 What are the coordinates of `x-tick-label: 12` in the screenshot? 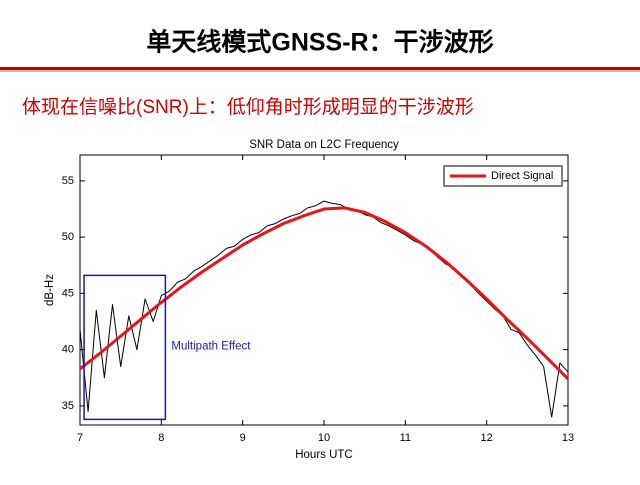 It's located at (487, 438).